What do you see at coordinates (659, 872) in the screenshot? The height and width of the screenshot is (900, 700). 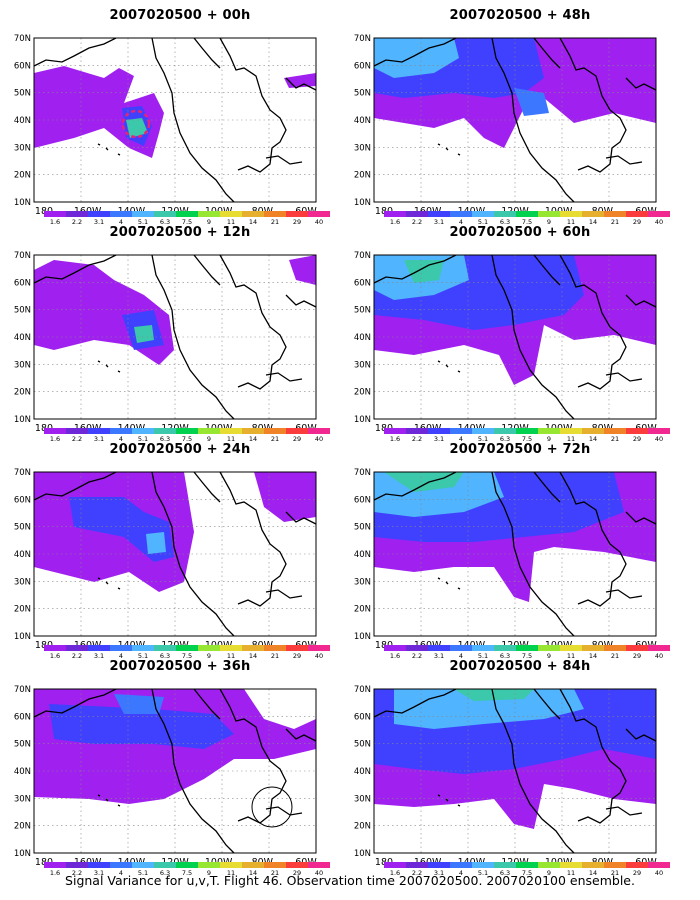 I see `legend-value: 40` at bounding box center [659, 872].